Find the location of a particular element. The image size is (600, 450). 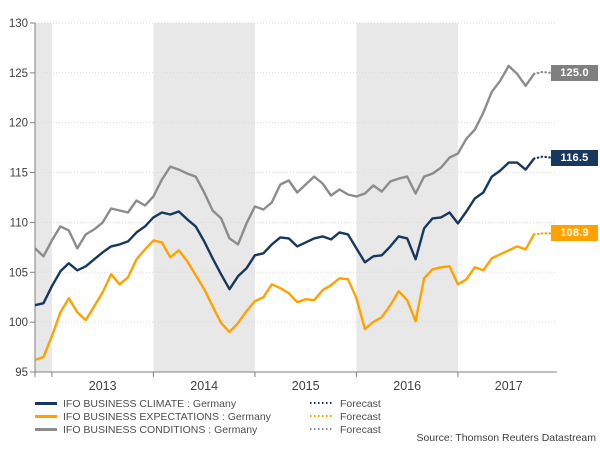

legend-line-swatch-climate is located at coordinates (46, 403).